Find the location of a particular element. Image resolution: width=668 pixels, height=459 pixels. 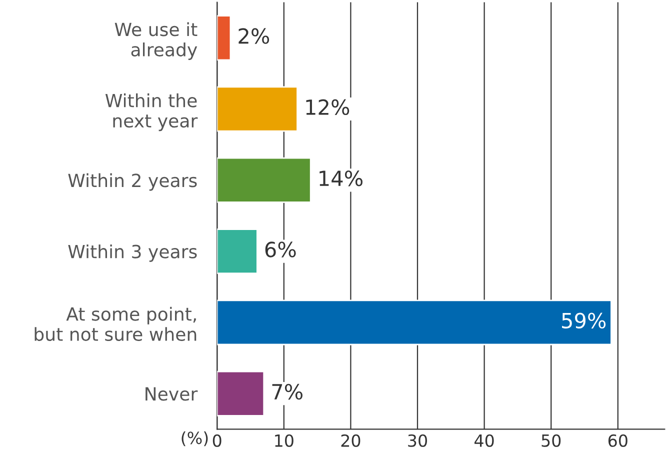

data-label: 59% is located at coordinates (584, 320).